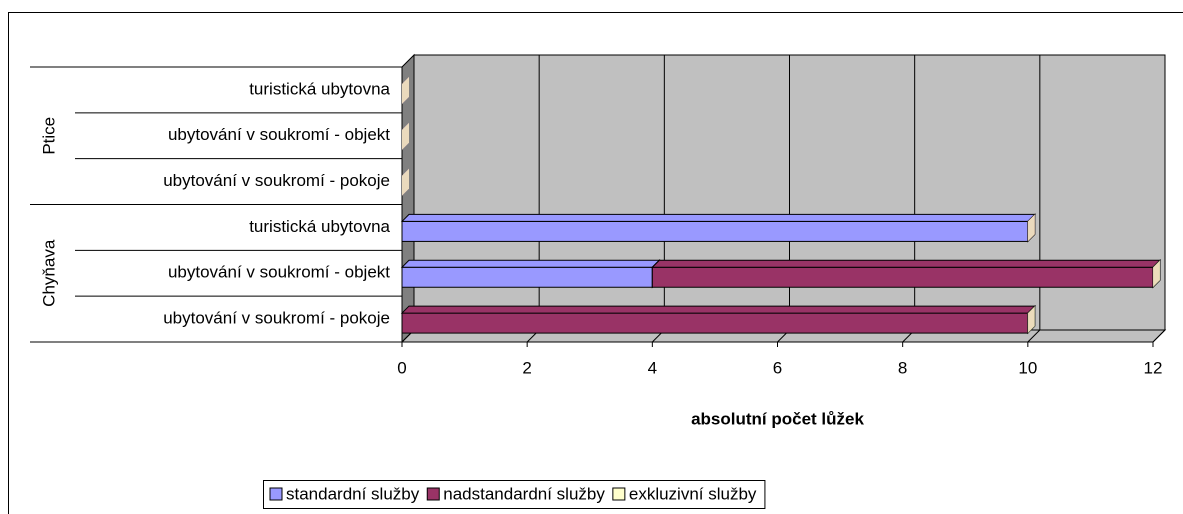 The width and height of the screenshot is (1183, 514). Describe the element at coordinates (777, 418) in the screenshot. I see `x-axis-title: absolutní počet lůžek` at that location.